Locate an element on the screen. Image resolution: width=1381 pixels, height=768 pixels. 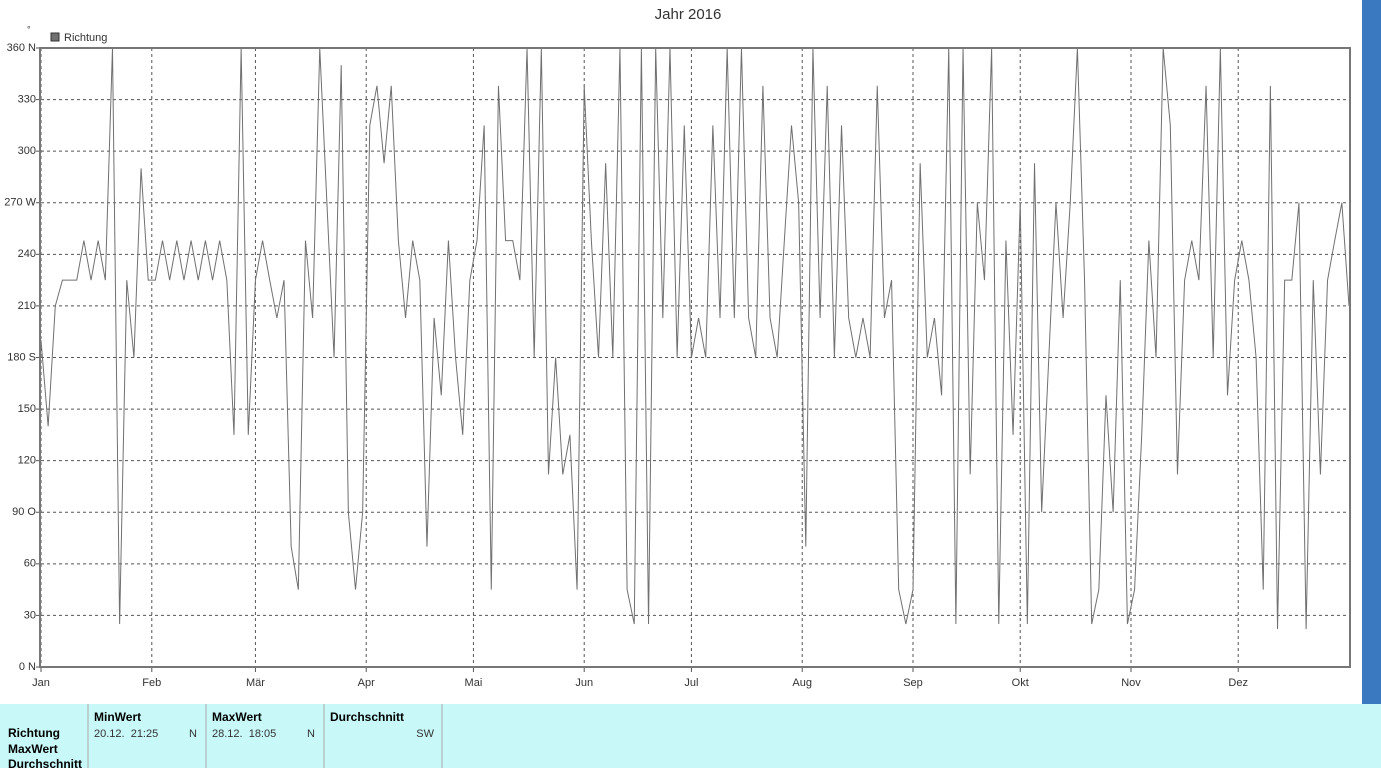
x-tick-label: Sep is located at coordinates (913, 683).